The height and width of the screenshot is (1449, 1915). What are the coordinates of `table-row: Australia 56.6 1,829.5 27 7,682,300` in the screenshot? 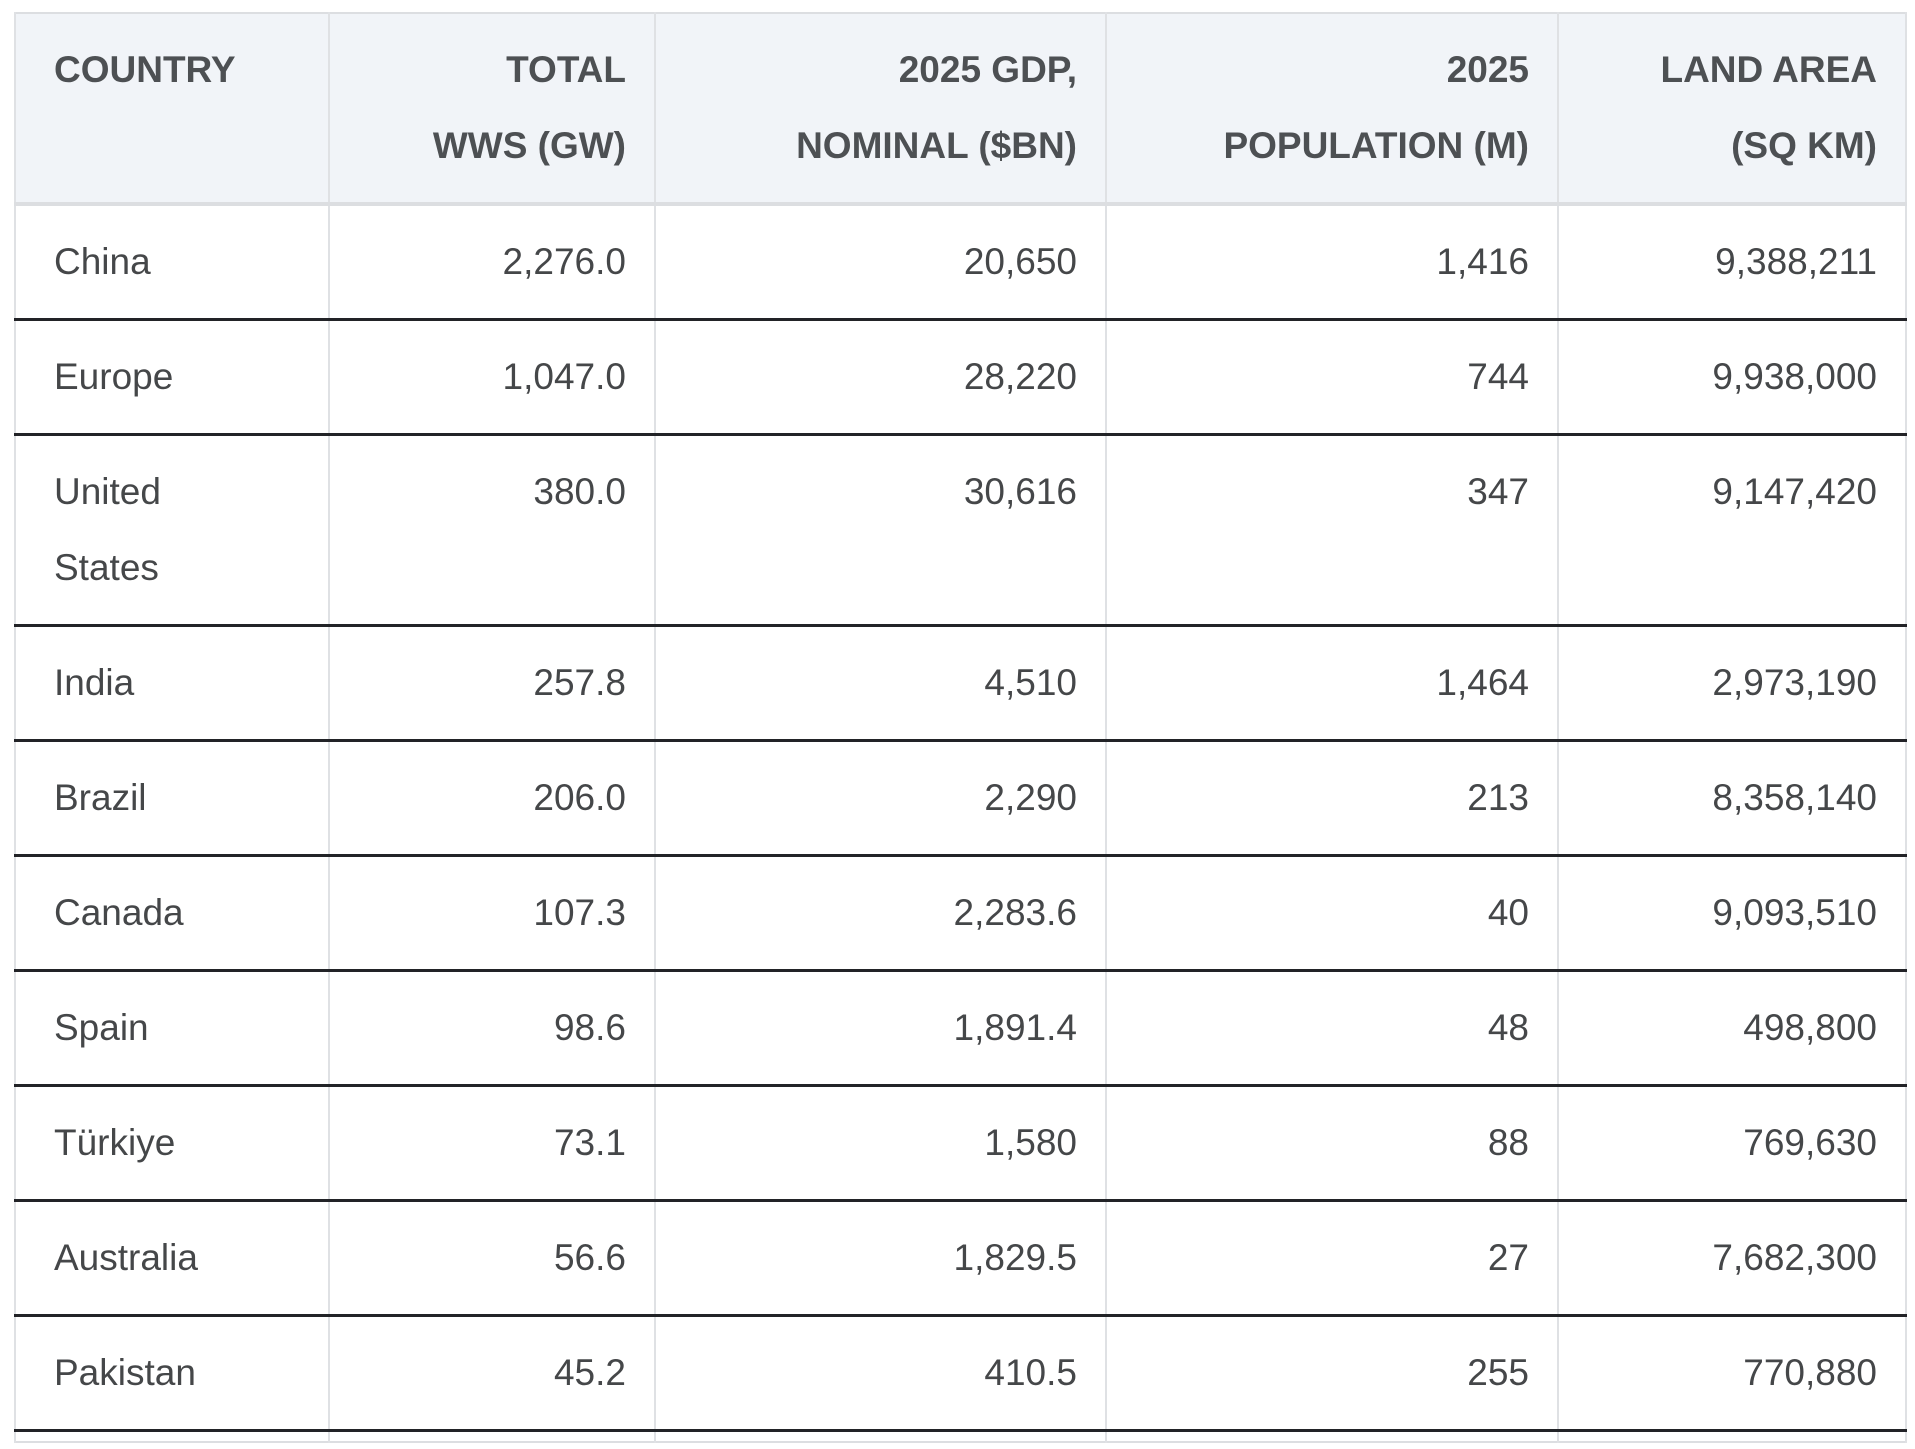 It's located at (960, 1257).